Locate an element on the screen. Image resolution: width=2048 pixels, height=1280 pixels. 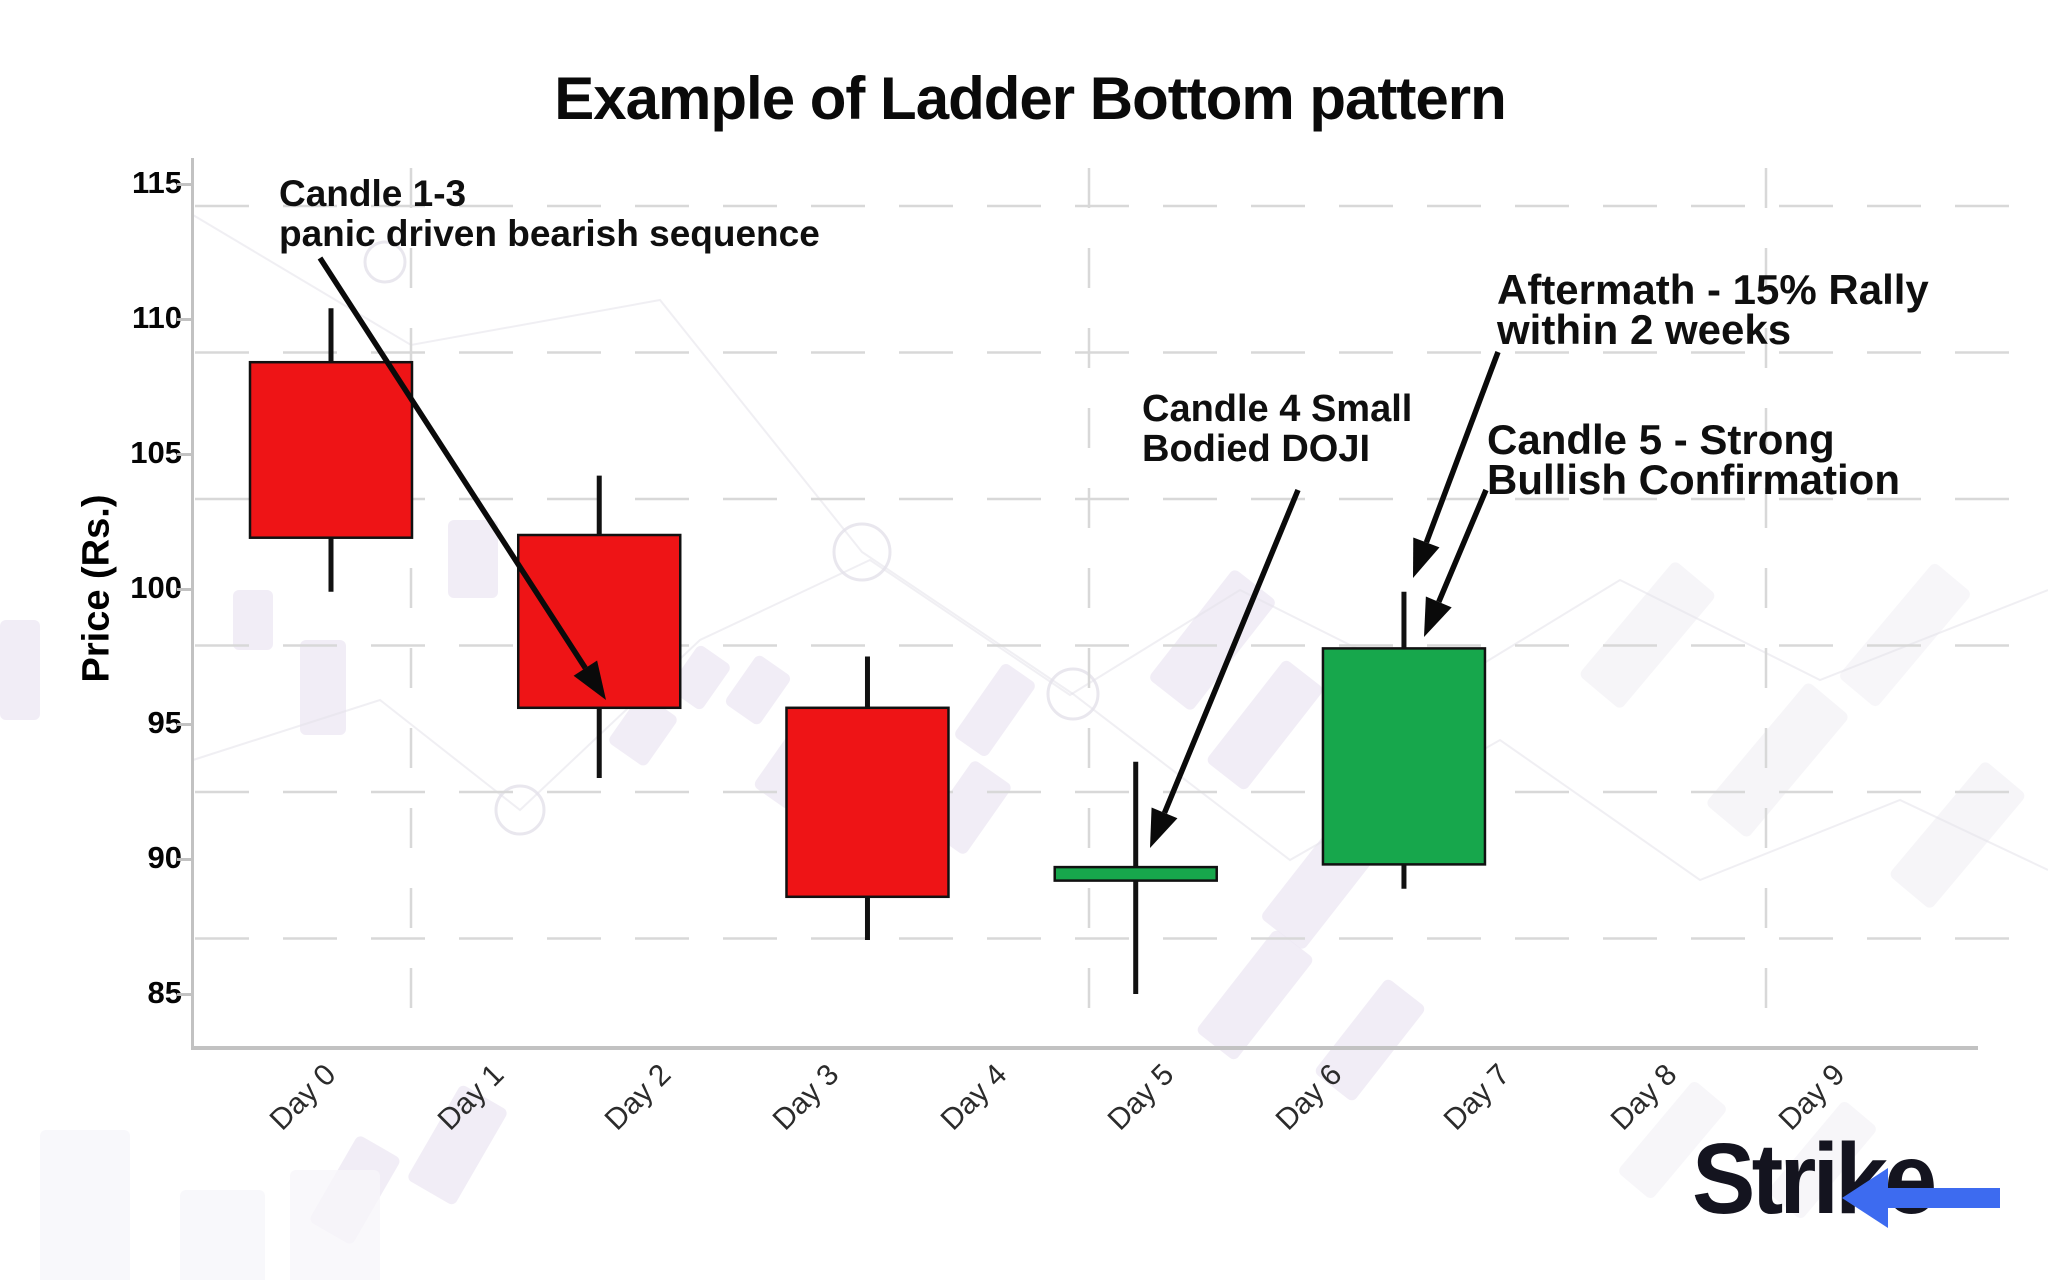
annotation-line: Candle 5 - Strong is located at coordinates (1661, 439).